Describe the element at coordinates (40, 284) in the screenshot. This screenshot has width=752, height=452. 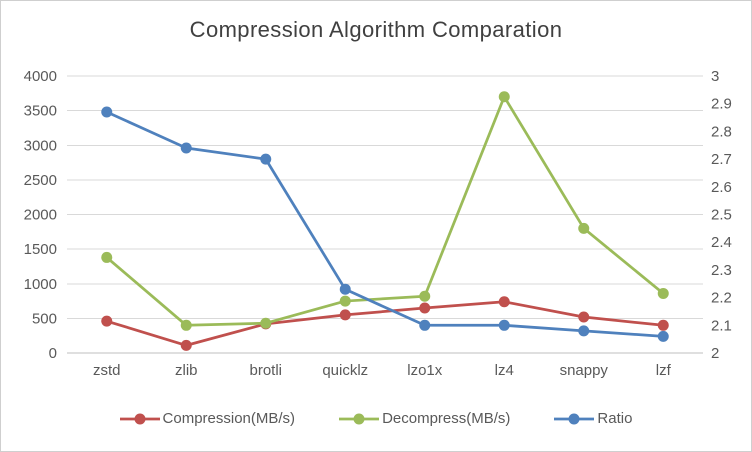
I see `svg-text: 1000` at that location.